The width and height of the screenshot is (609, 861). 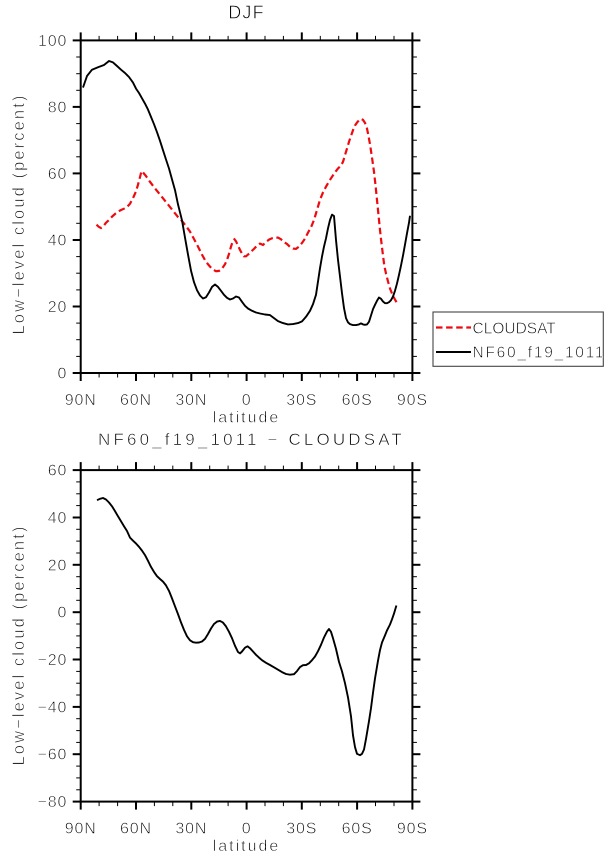 I want to click on svg-text: NF60_f19_1011 − CLOUDSAT, so click(x=251, y=439).